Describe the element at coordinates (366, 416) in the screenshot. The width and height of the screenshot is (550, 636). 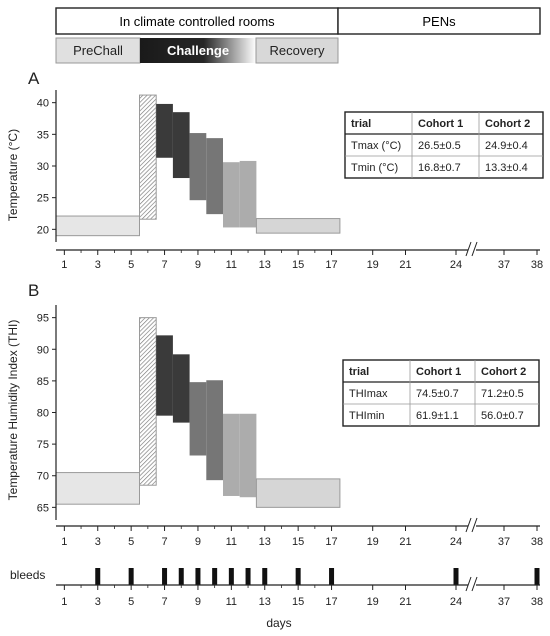
I see `table-cell: THImin` at that location.